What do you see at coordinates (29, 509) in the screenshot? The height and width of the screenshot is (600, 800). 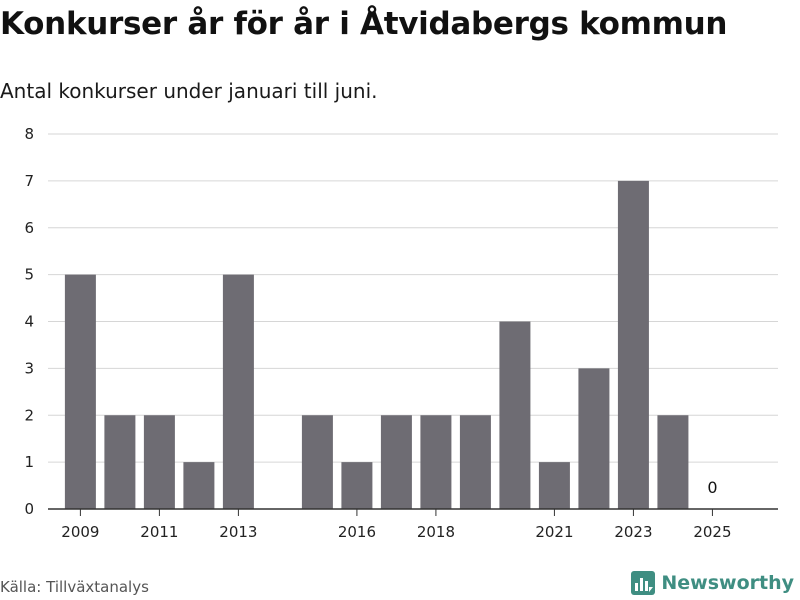 I see `y-tick-label: 0` at bounding box center [29, 509].